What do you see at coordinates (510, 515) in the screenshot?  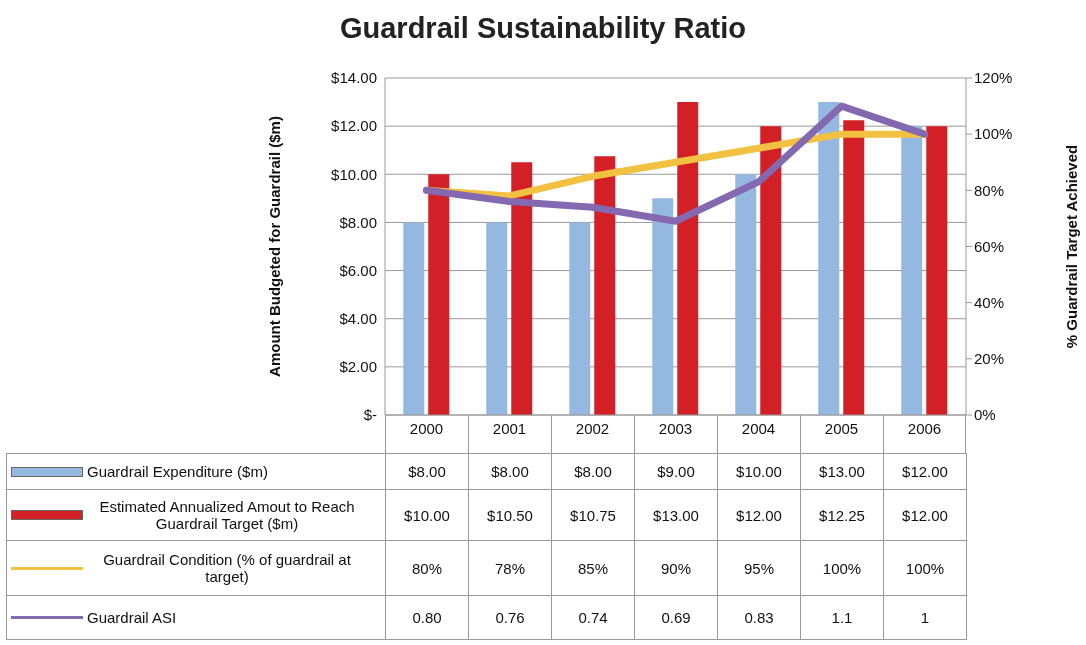 I see `data-label: $10.50` at bounding box center [510, 515].